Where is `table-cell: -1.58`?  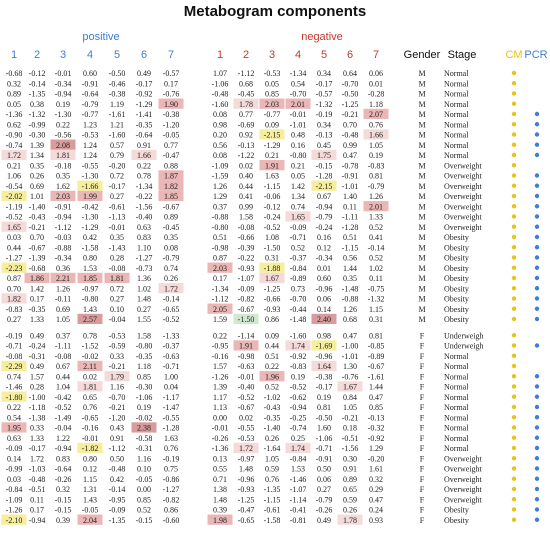
table-cell: -1.58 is located at coordinates (90, 247).